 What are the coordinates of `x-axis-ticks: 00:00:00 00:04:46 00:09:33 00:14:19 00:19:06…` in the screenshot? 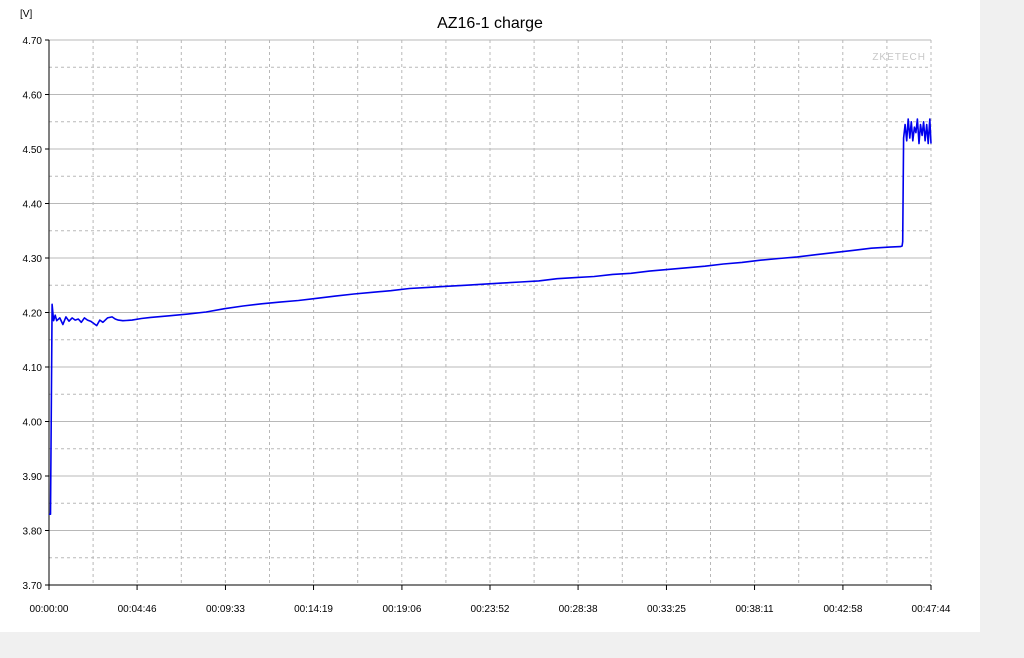 It's located at (490, 600).